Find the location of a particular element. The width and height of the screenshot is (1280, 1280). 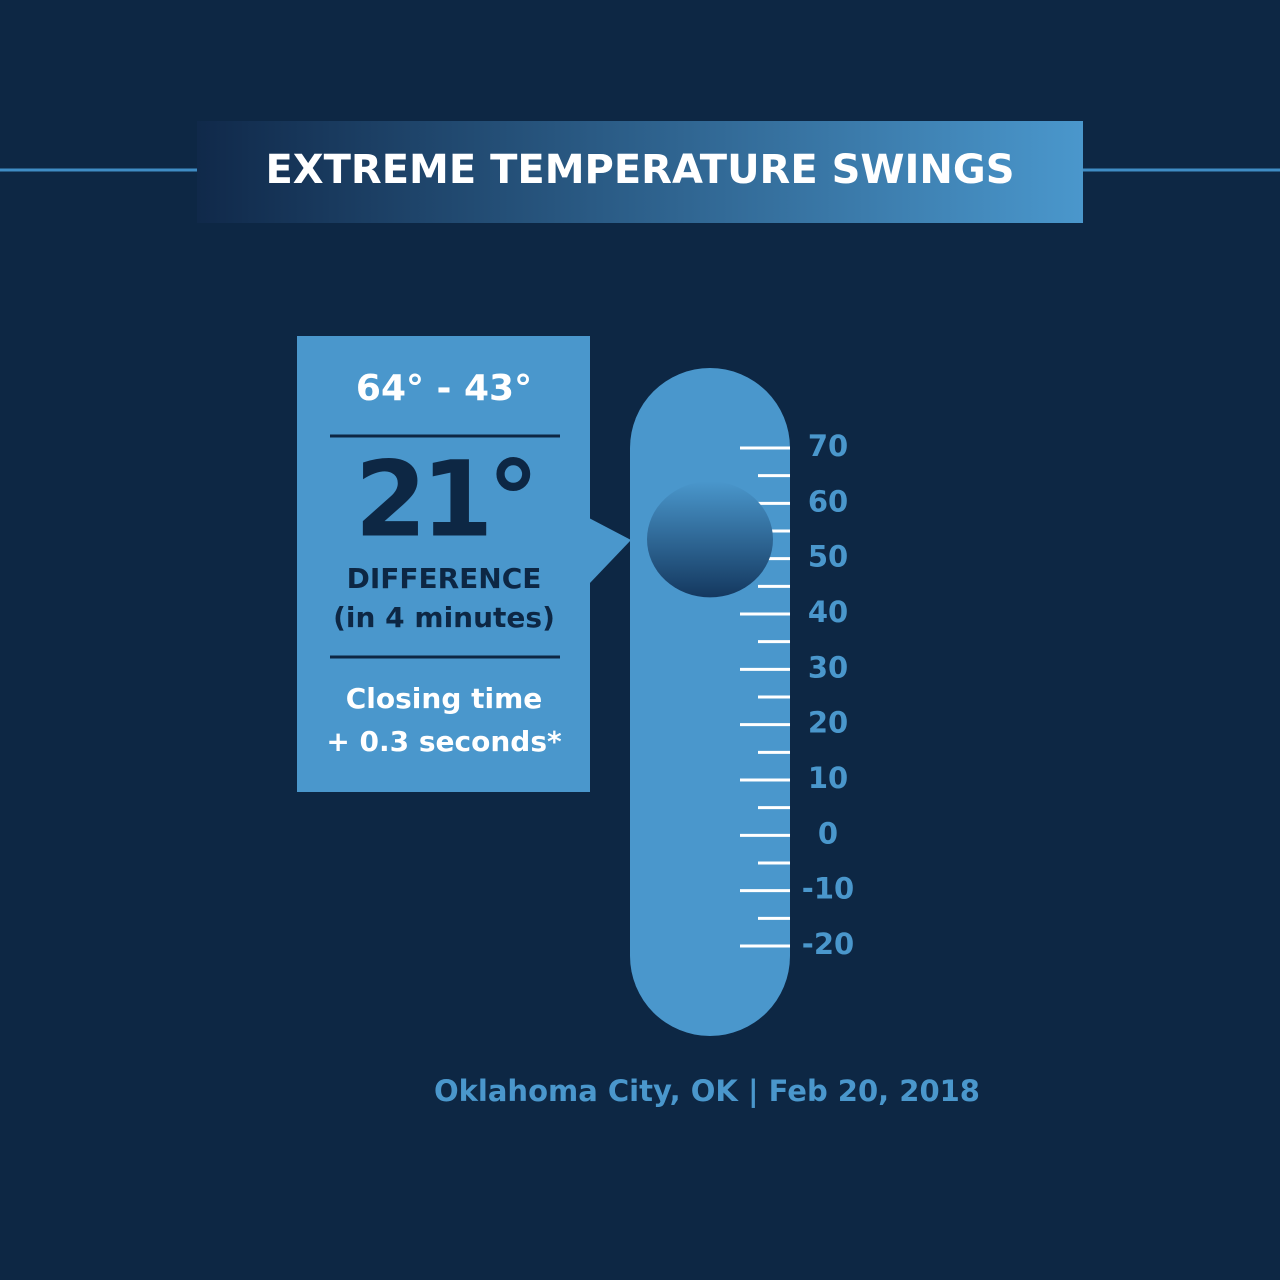

range-text: 64° - 43° is located at coordinates (444, 388).